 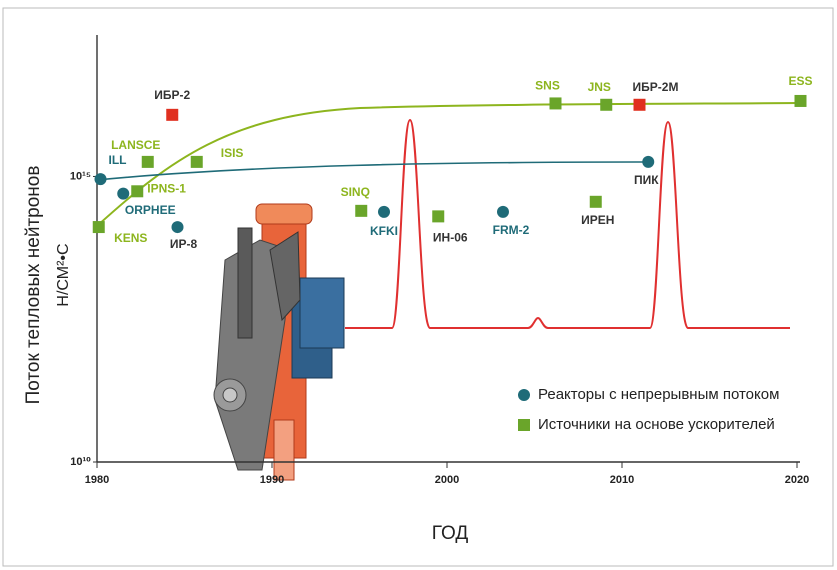 What do you see at coordinates (646, 180) in the screenshot?
I see `point-label: ПИК` at bounding box center [646, 180].